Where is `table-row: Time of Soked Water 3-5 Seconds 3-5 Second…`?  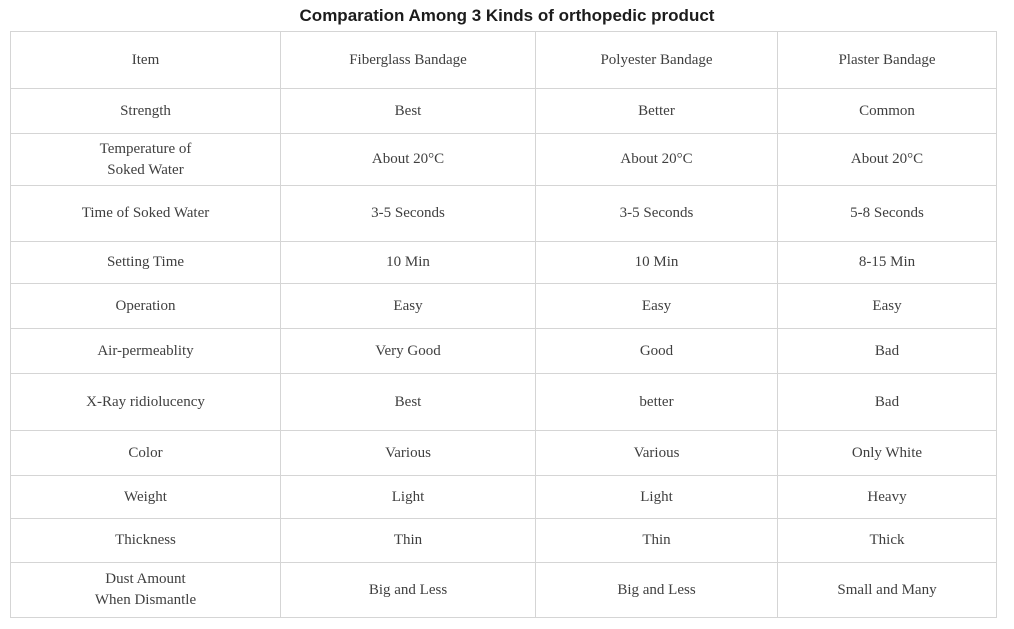
table-row: Time of Soked Water 3-5 Seconds 3-5 Second… is located at coordinates (503, 213).